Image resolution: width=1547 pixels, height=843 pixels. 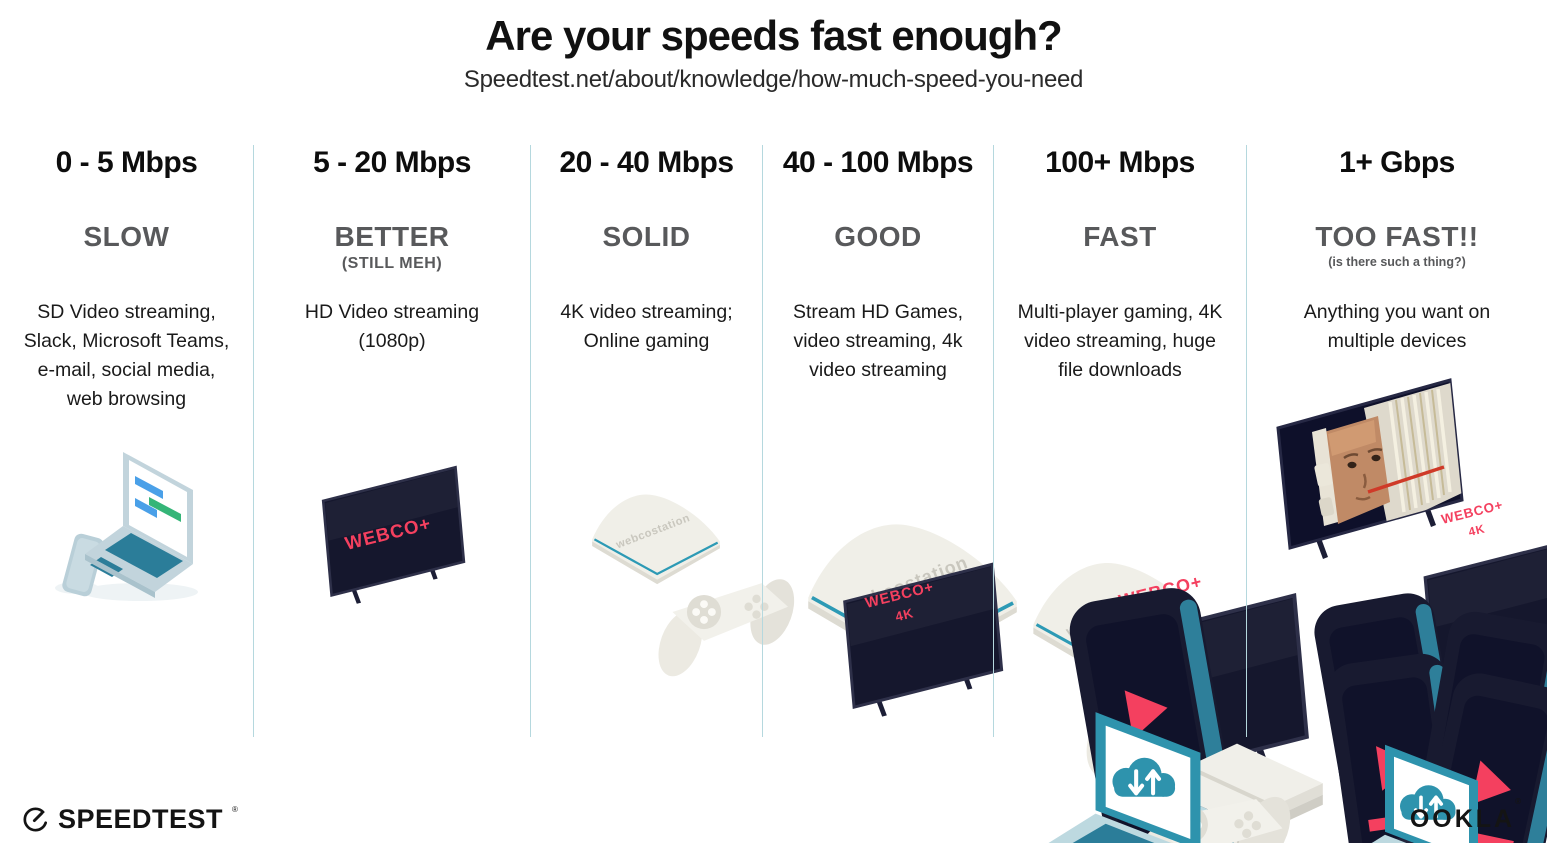 What do you see at coordinates (1120, 162) in the screenshot?
I see `speed-range: 100+ Mbps` at bounding box center [1120, 162].